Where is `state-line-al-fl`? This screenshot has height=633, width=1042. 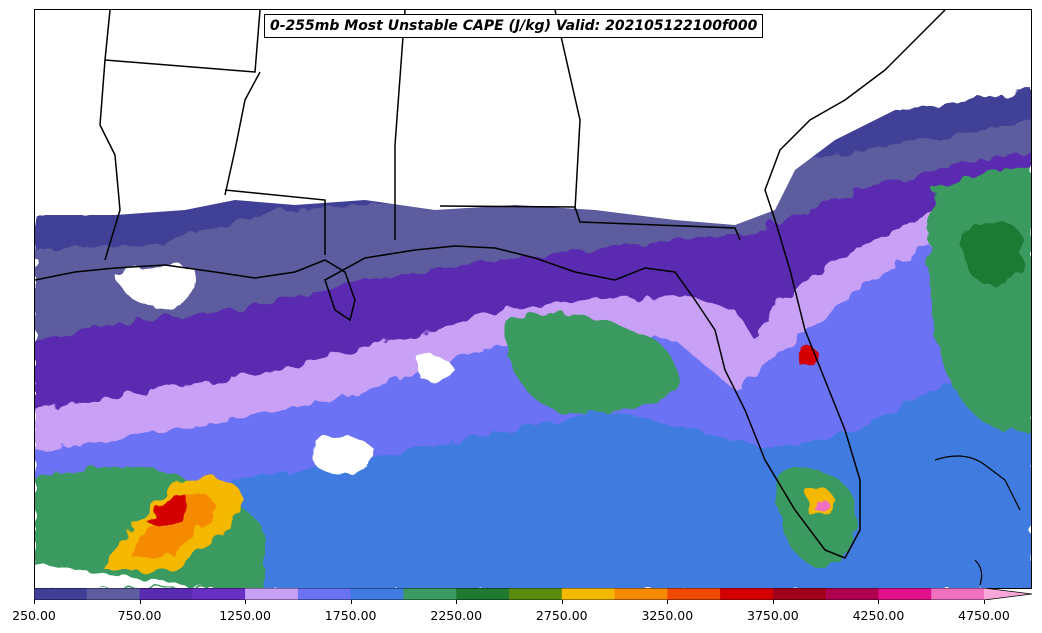 state-line-al-fl is located at coordinates (590, 223).